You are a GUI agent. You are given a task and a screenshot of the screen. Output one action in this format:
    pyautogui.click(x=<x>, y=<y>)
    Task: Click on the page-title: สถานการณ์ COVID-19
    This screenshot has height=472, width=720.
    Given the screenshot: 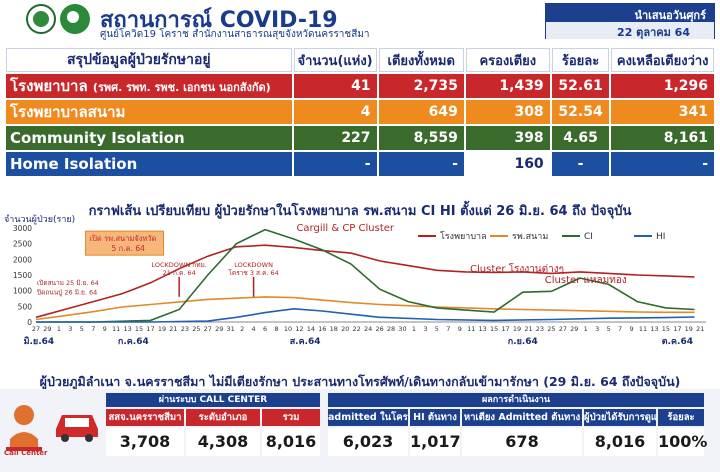 What is the action you would take?
    pyautogui.click(x=219, y=20)
    